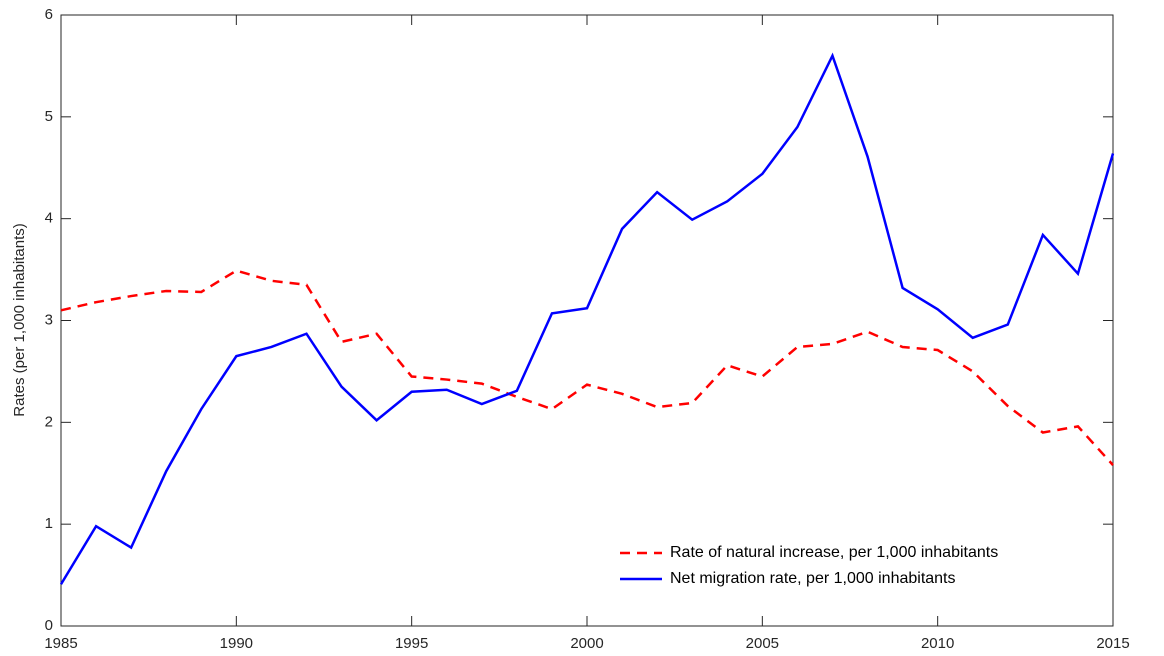 Image resolution: width=1164 pixels, height=656 pixels. Describe the element at coordinates (411, 643) in the screenshot. I see `x-tick-label: 1995` at that location.